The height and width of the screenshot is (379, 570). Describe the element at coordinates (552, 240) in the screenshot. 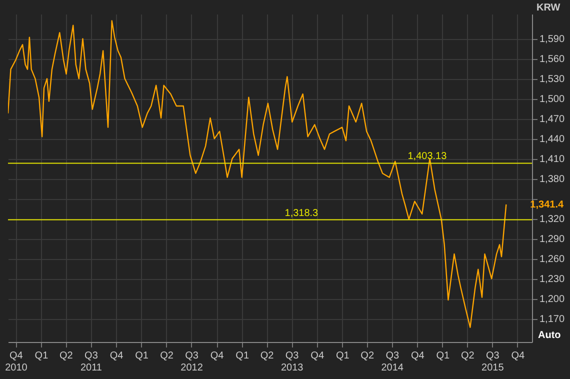

I see `y-tick-label: 1,290` at that location.